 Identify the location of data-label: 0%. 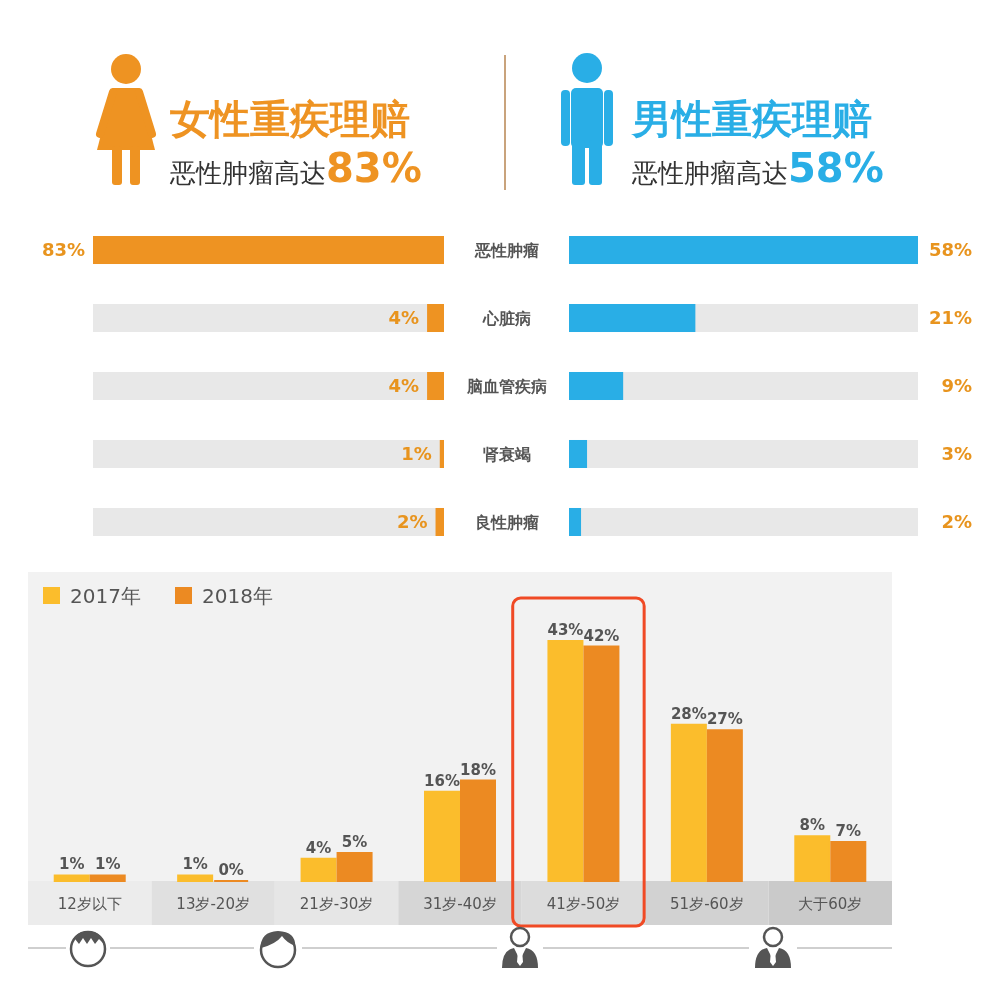
(231, 870).